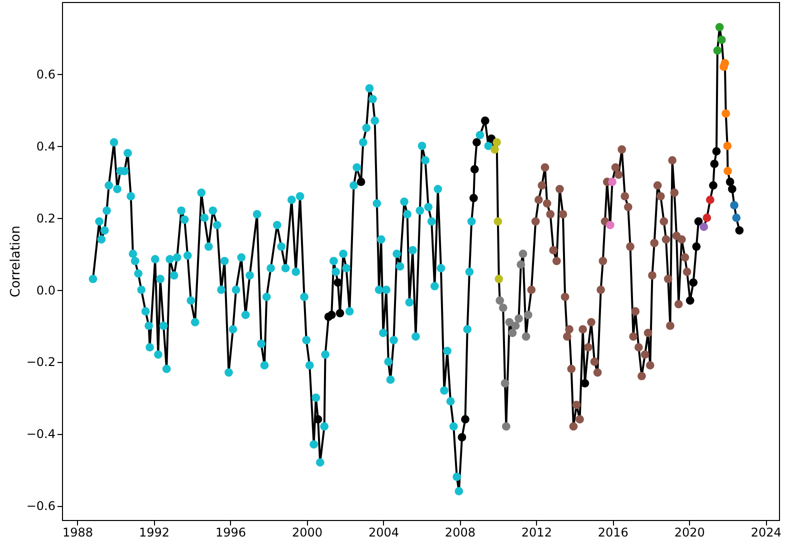 The image size is (794, 544). Describe the element at coordinates (536, 533) in the screenshot. I see `x-tick-label: 2012` at that location.